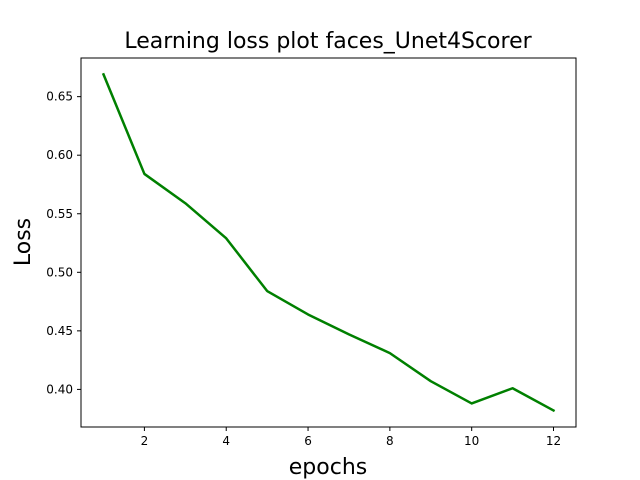 This screenshot has width=640, height=480. What do you see at coordinates (390, 441) in the screenshot?
I see `x-tick-label: 8` at bounding box center [390, 441].